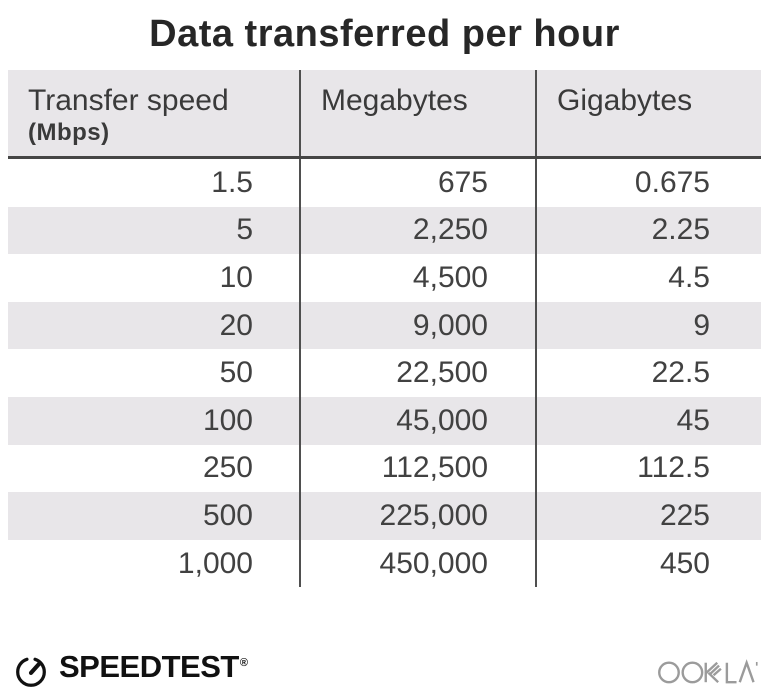  Describe the element at coordinates (154, 468) in the screenshot. I see `cell-speed: 250` at that location.